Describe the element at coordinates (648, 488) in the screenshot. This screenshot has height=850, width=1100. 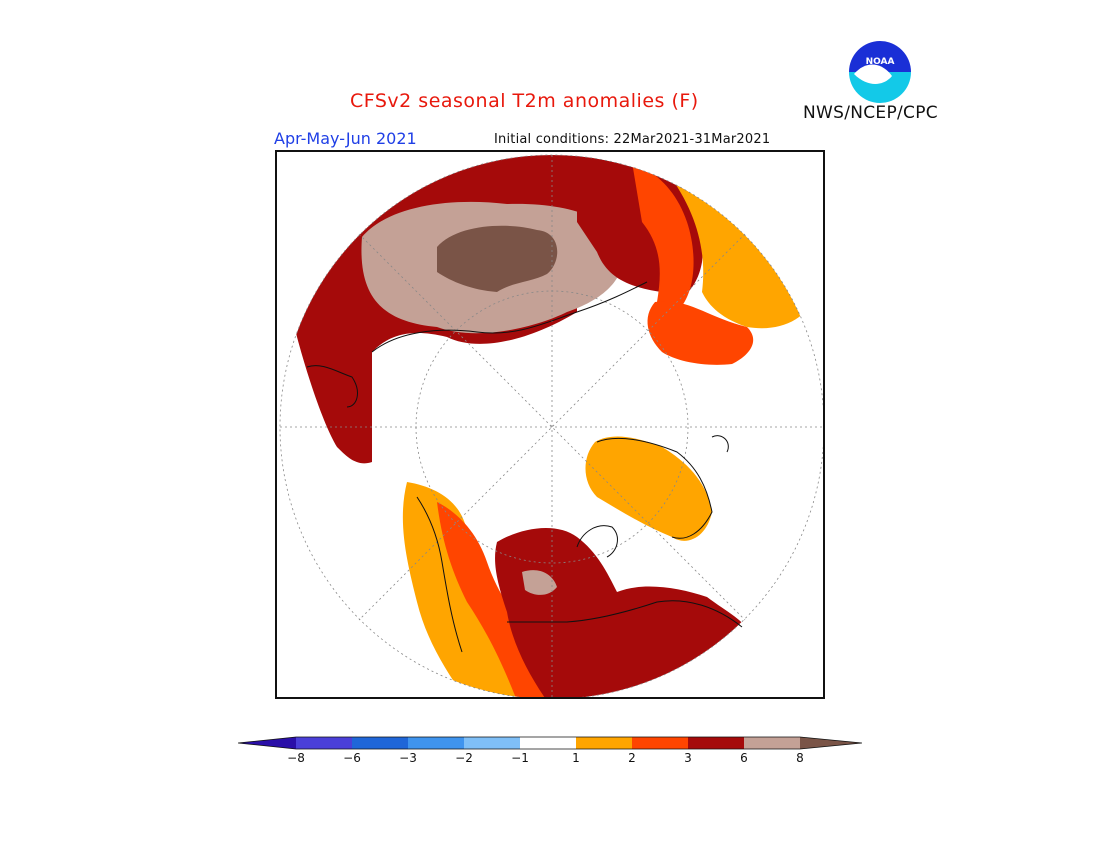
I see `anomaly-region-alaska` at that location.